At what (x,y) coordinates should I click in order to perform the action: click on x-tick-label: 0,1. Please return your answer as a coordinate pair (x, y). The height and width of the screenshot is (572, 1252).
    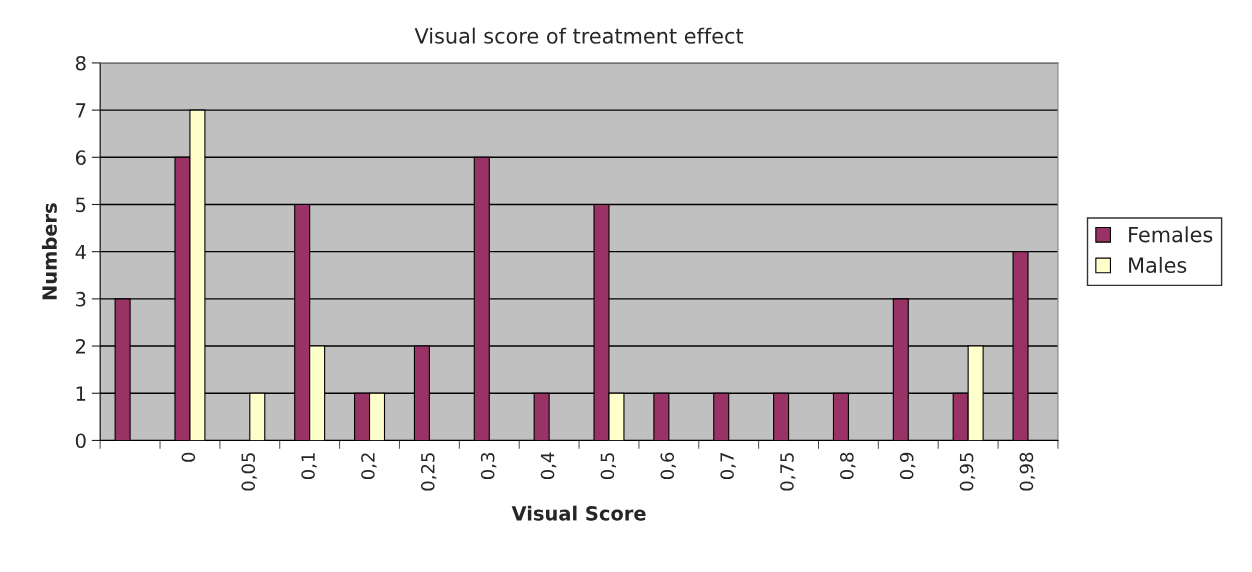
    Looking at the image, I should click on (309, 466).